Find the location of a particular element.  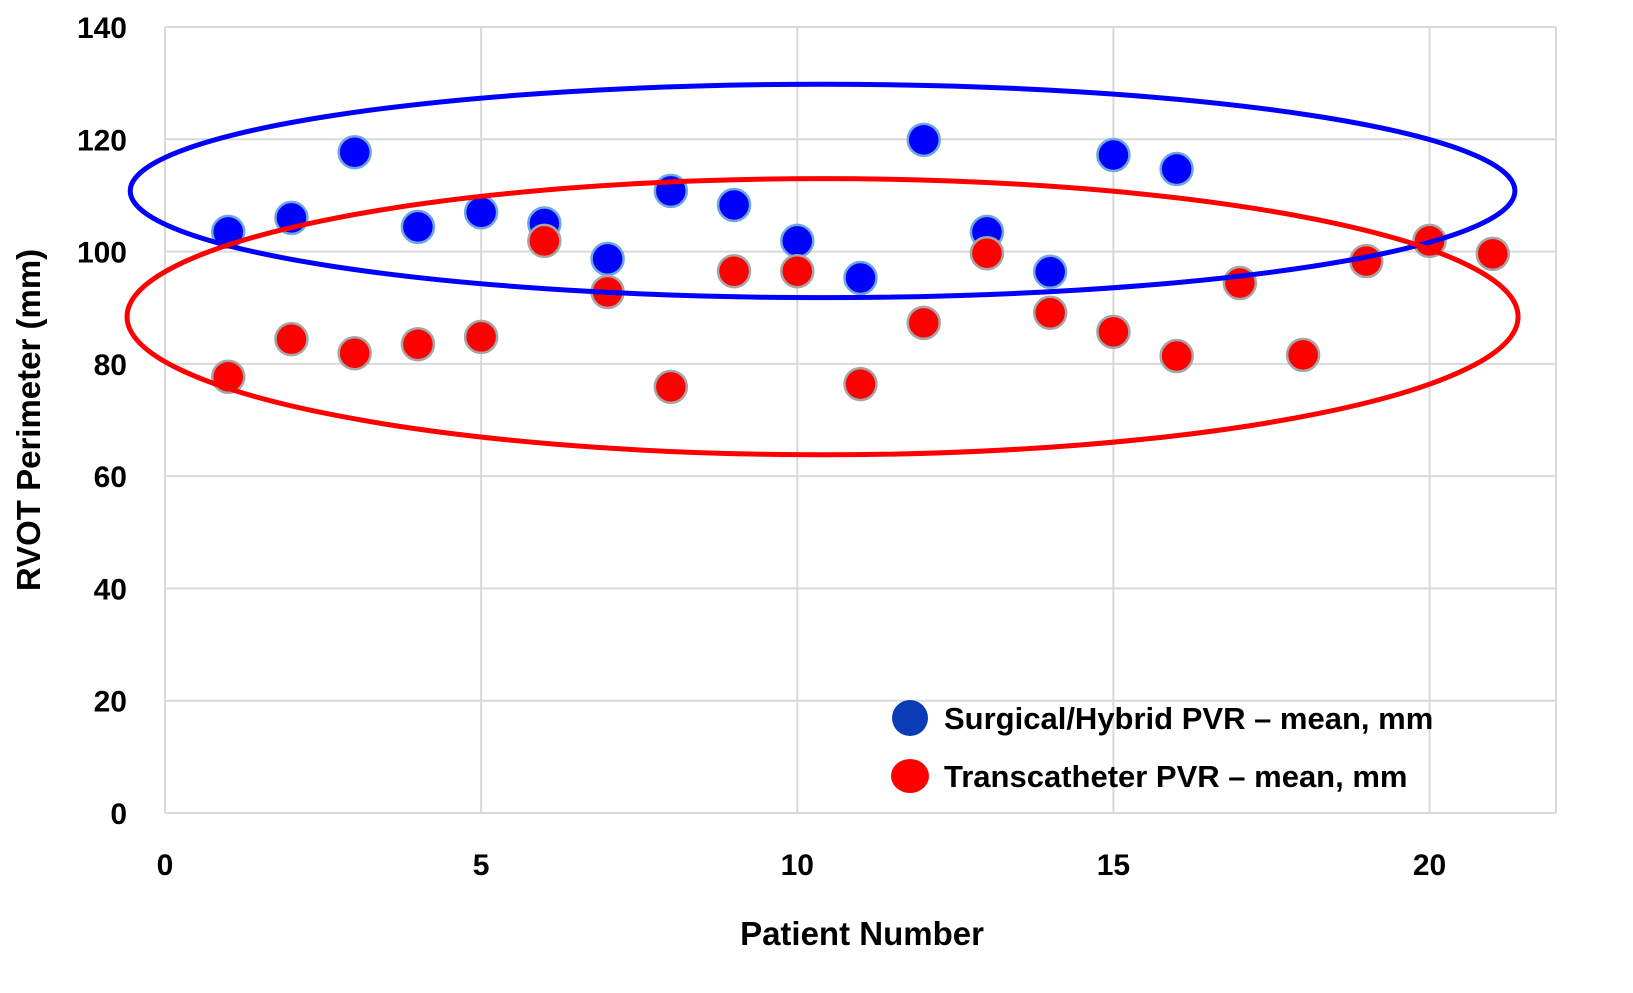

y-tick-label: 80 is located at coordinates (110, 365).